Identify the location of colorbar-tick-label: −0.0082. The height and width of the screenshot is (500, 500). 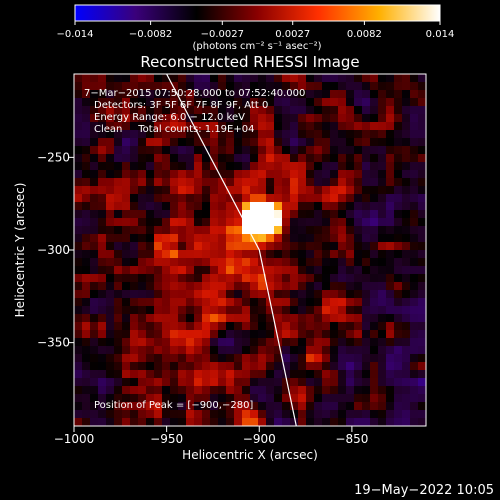
(150, 34).